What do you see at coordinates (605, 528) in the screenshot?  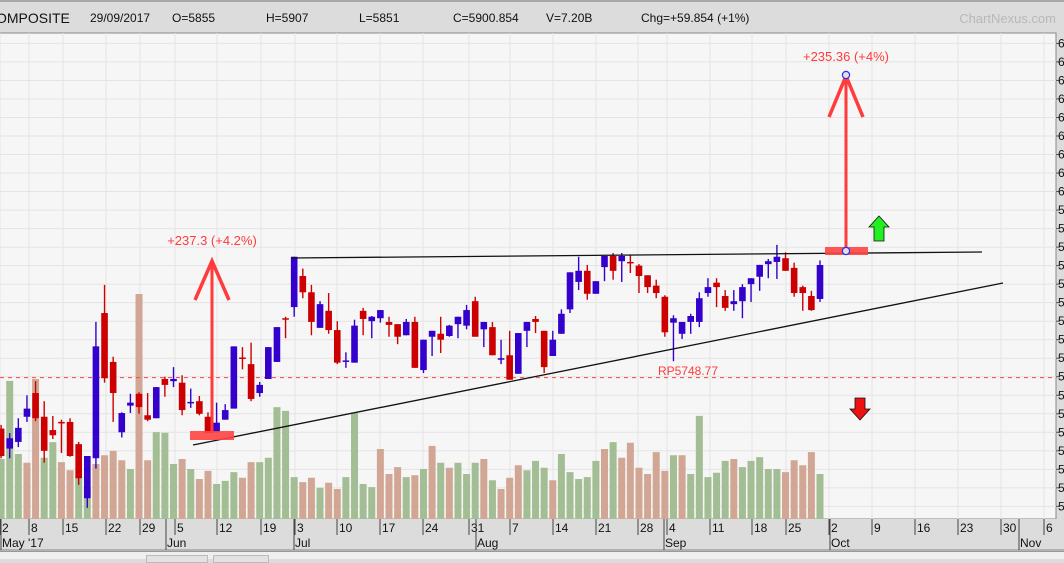 I see `x-tick-label: 21` at bounding box center [605, 528].